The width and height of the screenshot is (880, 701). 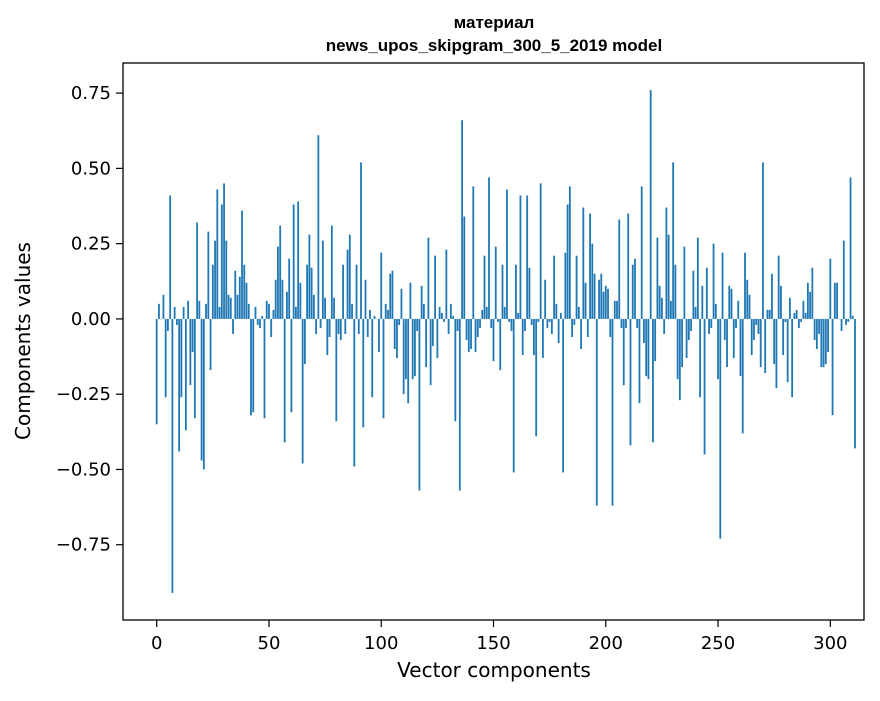 I want to click on x-tick-label: 300, so click(x=830, y=643).